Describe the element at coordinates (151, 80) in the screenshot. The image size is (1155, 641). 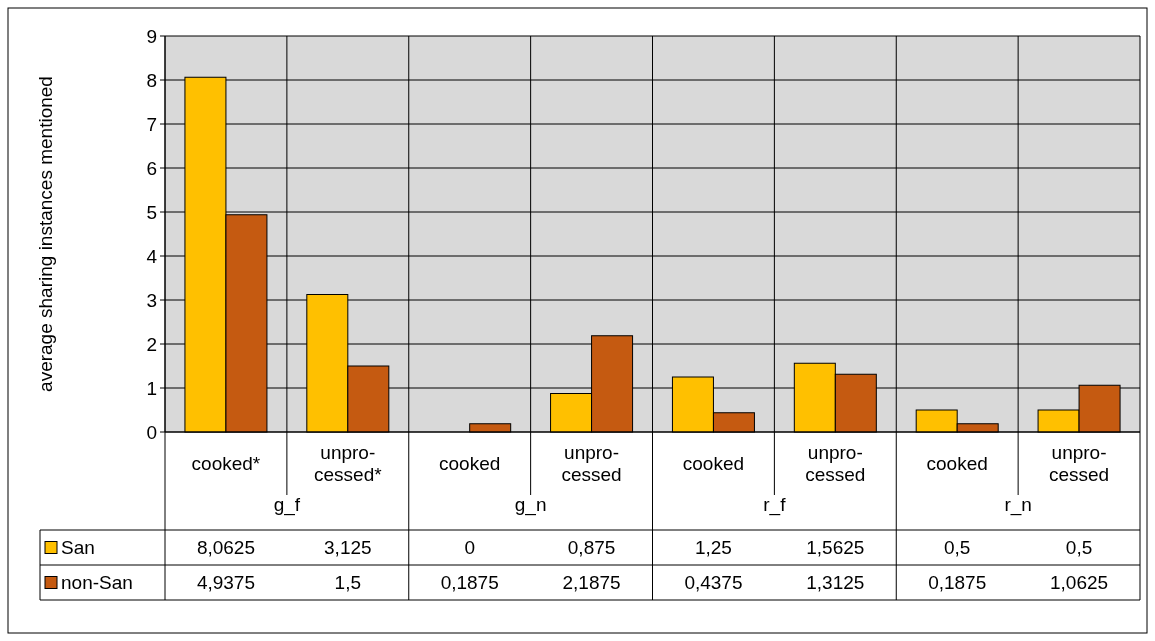
I see `y-tick-label: 8` at that location.